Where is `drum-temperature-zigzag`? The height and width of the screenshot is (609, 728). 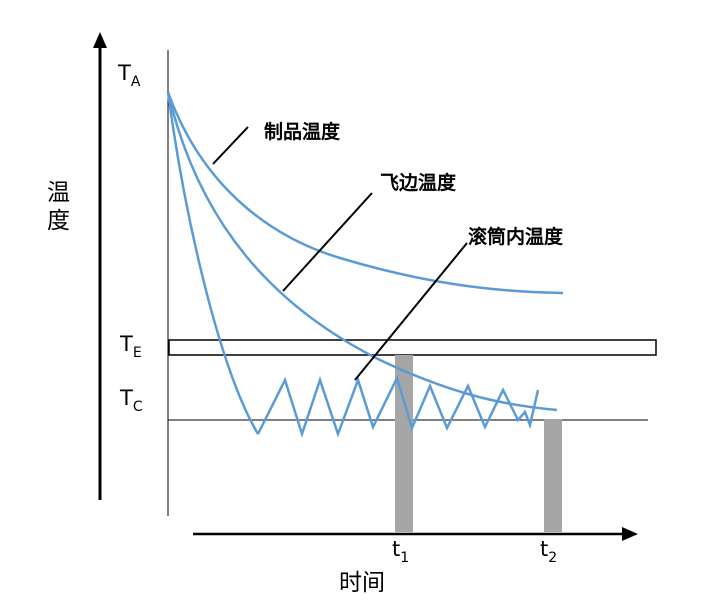 drum-temperature-zigzag is located at coordinates (398, 406).